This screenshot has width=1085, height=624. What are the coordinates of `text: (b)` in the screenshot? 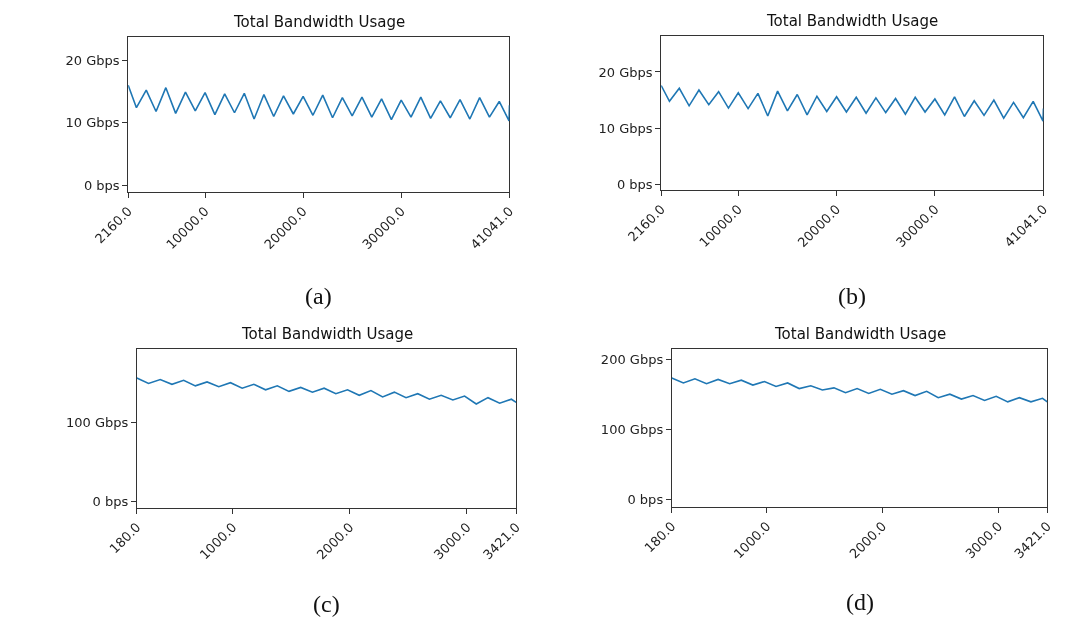 It's located at (852, 296).